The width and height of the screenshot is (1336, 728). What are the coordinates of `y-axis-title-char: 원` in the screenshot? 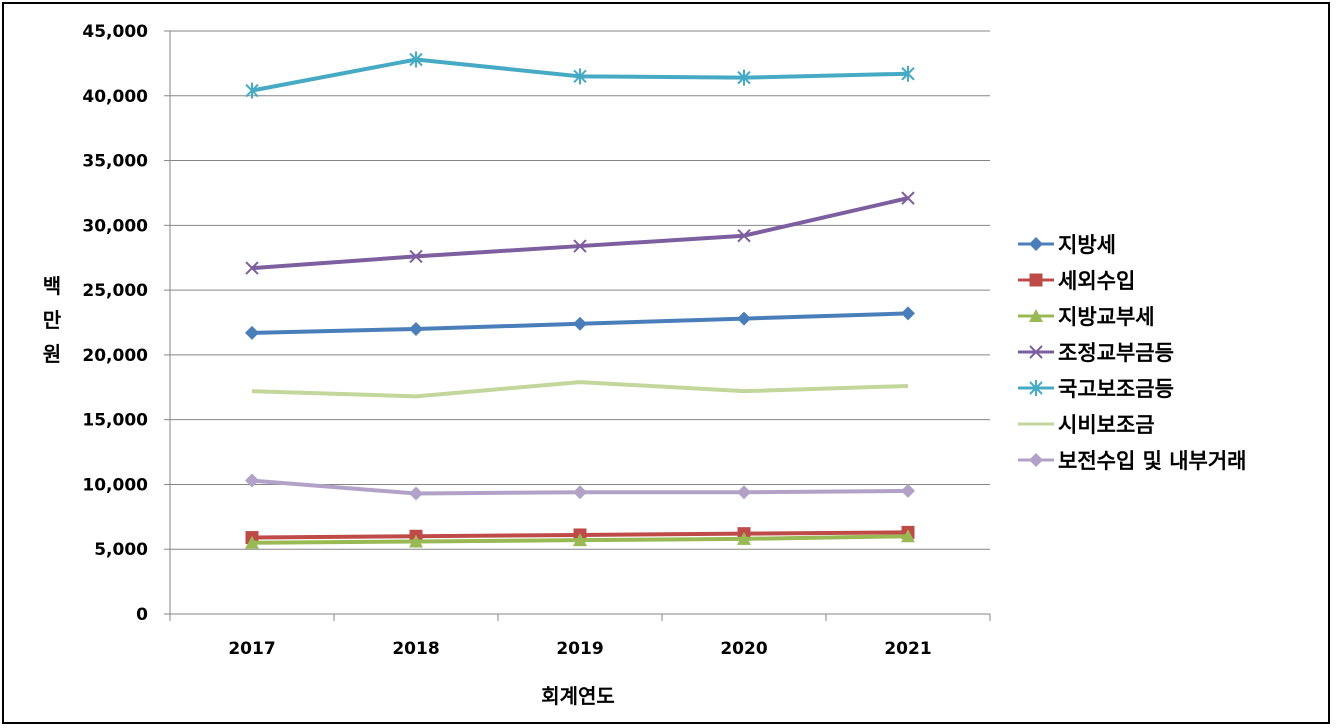 It's located at (52, 354).